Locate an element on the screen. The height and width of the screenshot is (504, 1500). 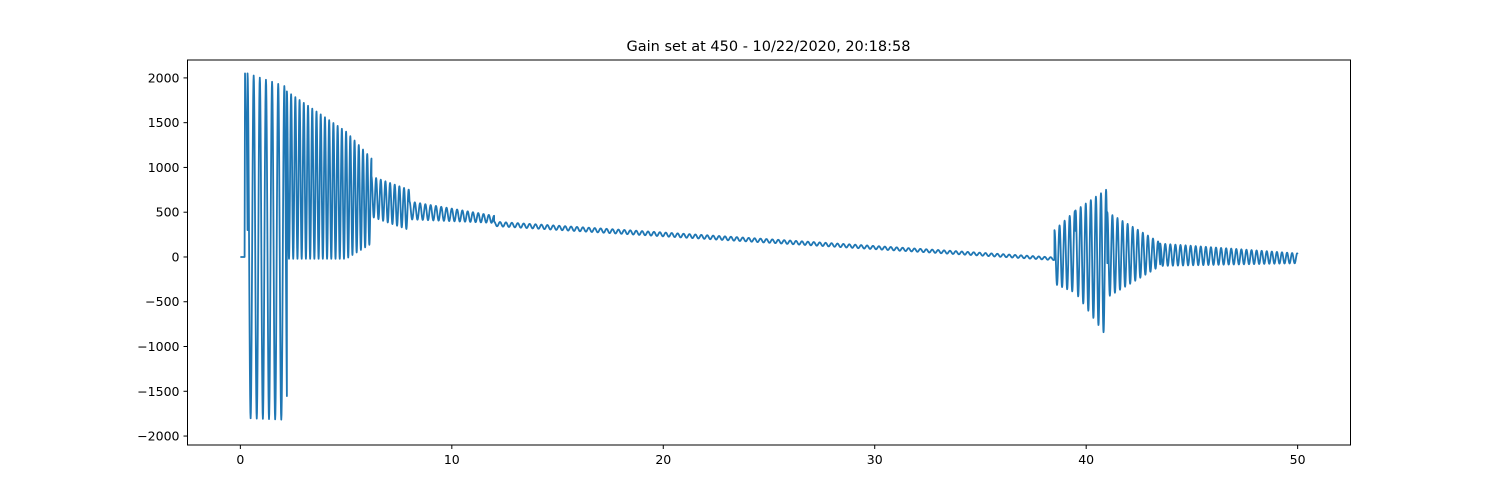
y-tick-label: −500 is located at coordinates (162, 301).